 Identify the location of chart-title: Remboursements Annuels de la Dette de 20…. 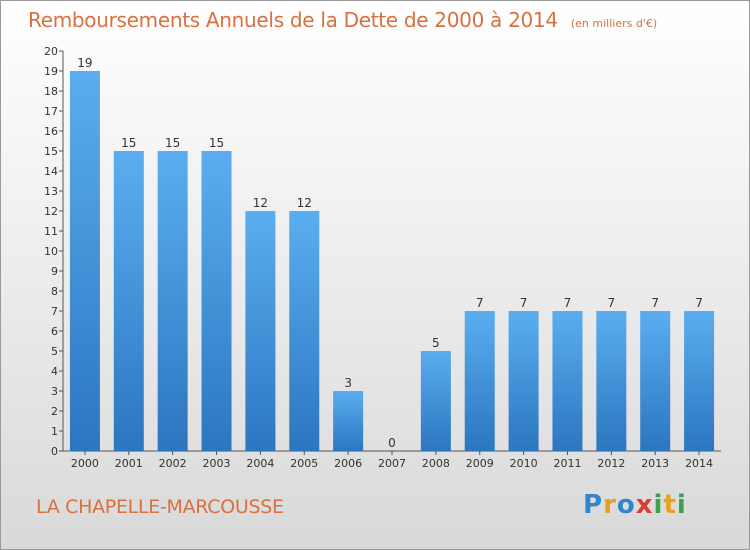
(293, 20).